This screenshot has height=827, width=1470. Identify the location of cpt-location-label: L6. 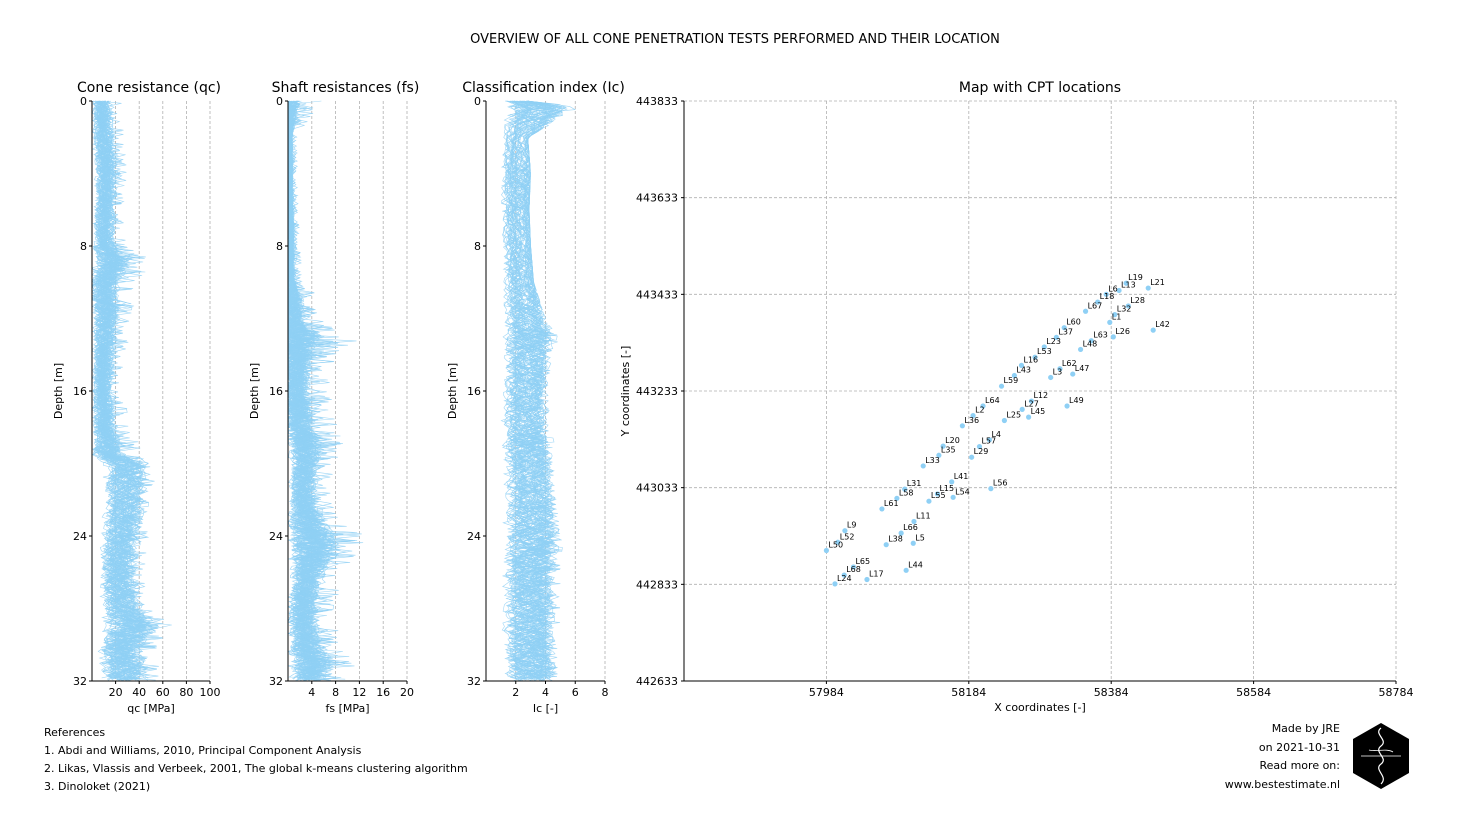
(1113, 288).